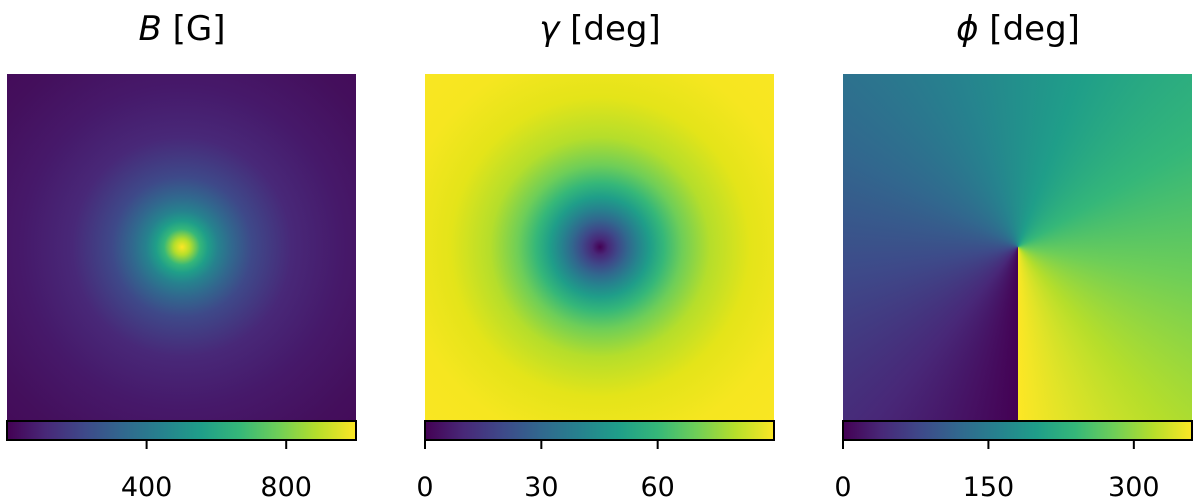 This screenshot has height=502, width=1200. Describe the element at coordinates (550, 29) in the screenshot. I see `title-symbol: γ` at that location.